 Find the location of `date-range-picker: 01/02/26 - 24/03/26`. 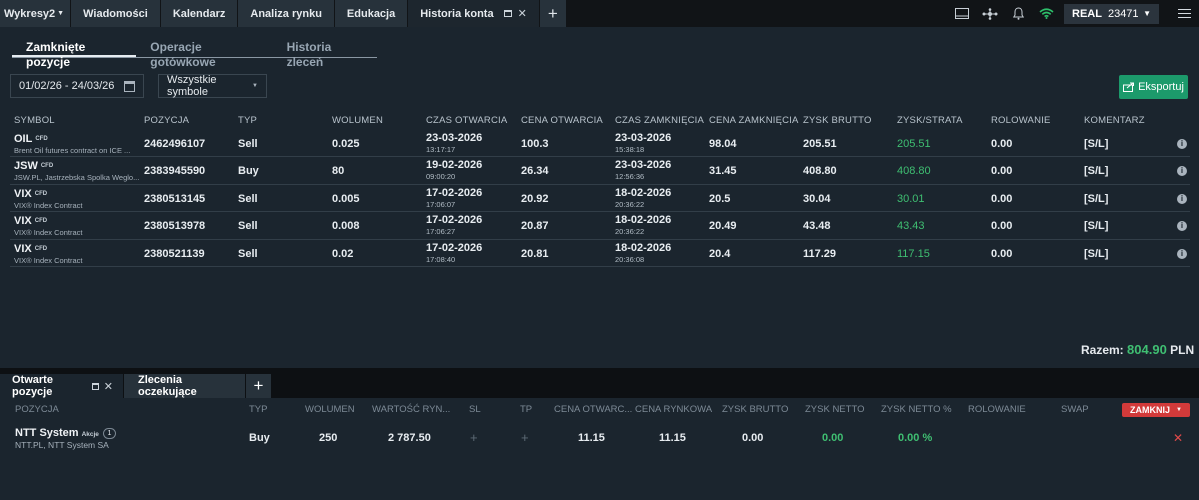

date-range-picker: 01/02/26 - 24/03/26 is located at coordinates (77, 86).